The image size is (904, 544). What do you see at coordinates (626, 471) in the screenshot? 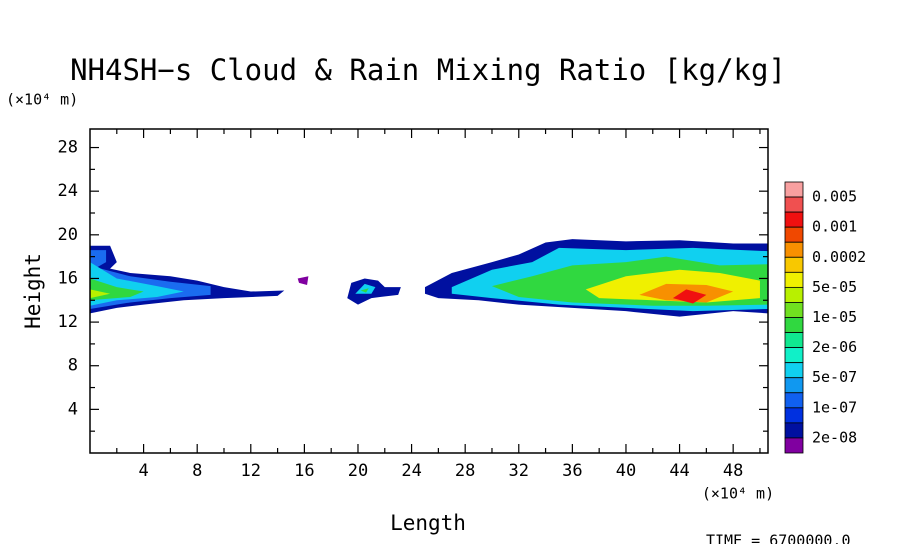
I see `x-tick-label: 40` at bounding box center [626, 471].